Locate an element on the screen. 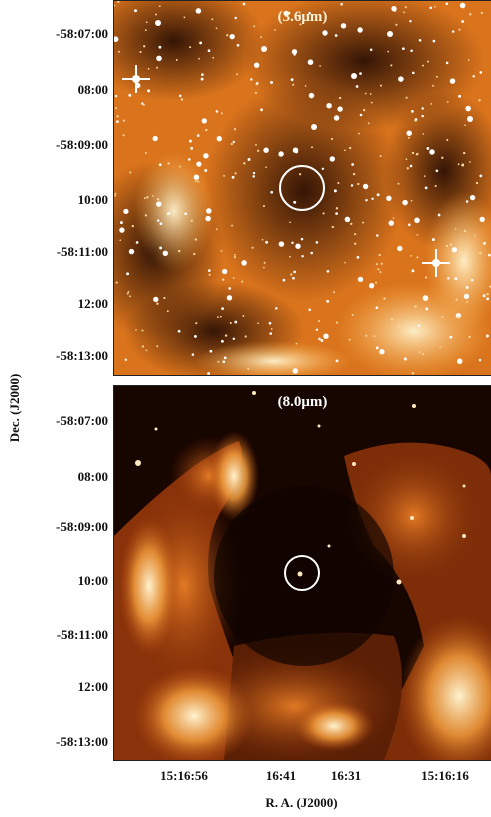 This screenshot has height=817, width=491. x-axis-label: R. A. (J2000) is located at coordinates (301, 802).